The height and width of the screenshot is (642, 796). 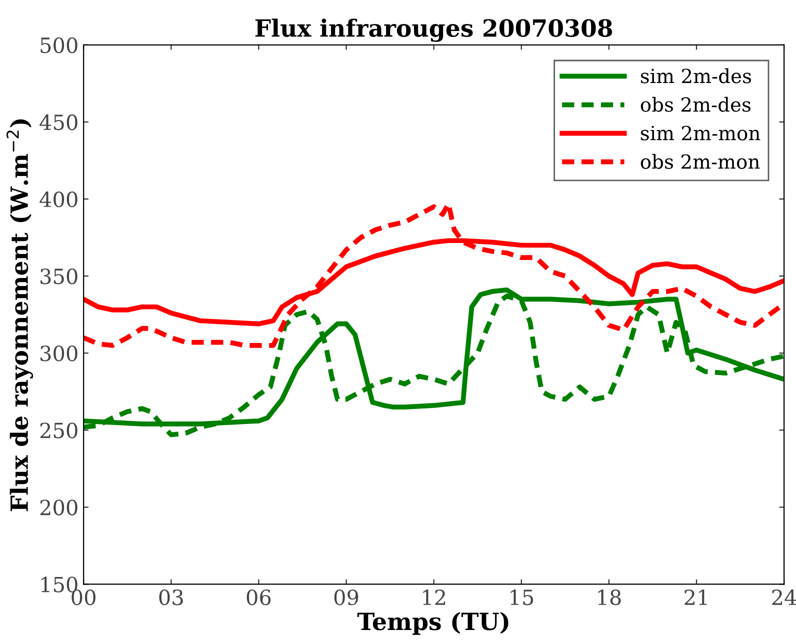 I want to click on y-tick-label: 250, so click(x=59, y=430).